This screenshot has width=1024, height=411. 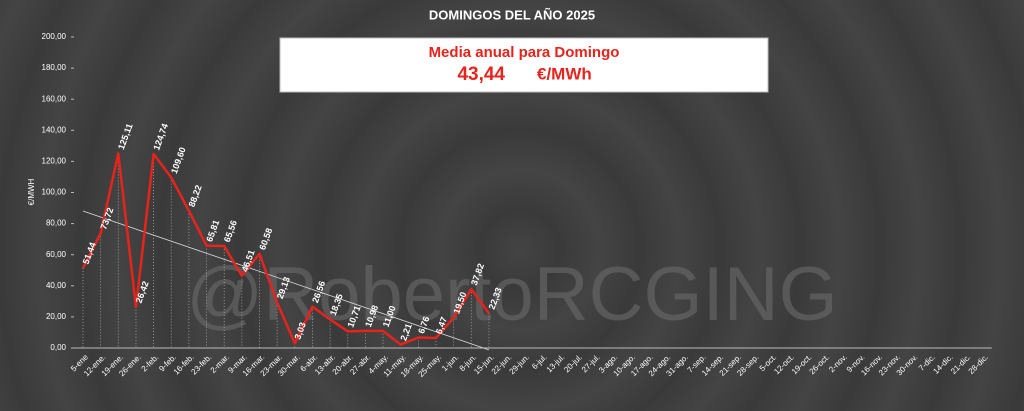 What do you see at coordinates (54, 36) in the screenshot?
I see `y-tick-label: 200,00` at bounding box center [54, 36].